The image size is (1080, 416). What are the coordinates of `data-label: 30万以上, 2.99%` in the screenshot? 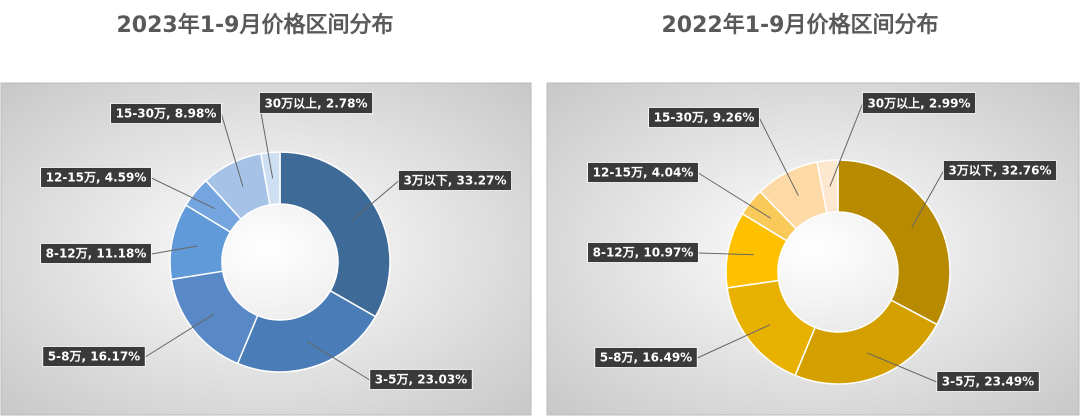 It's located at (918, 103).